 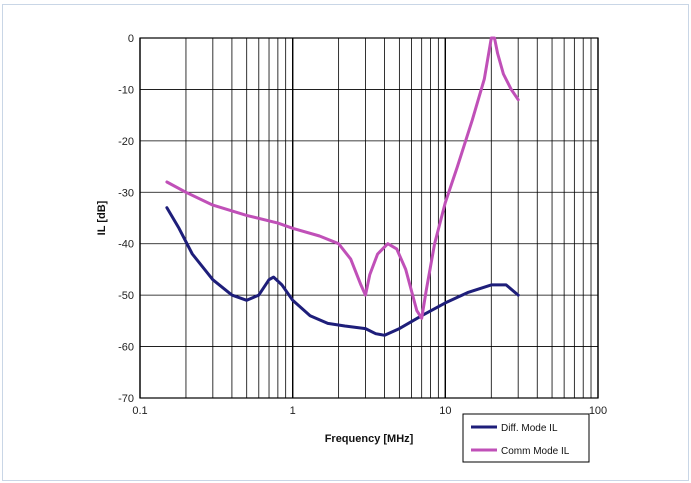 I want to click on y-tick-label: 0, so click(x=131, y=39).